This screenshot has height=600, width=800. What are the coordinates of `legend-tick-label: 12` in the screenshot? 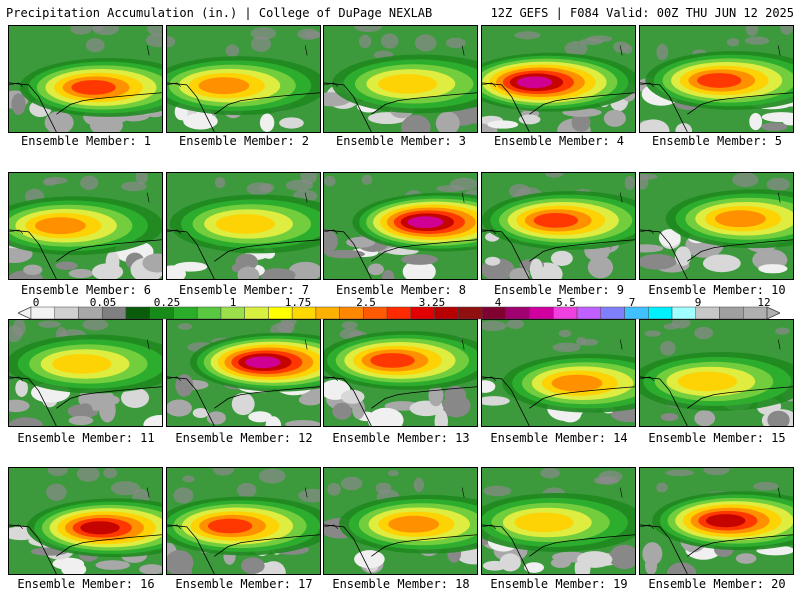 It's located at (764, 302).